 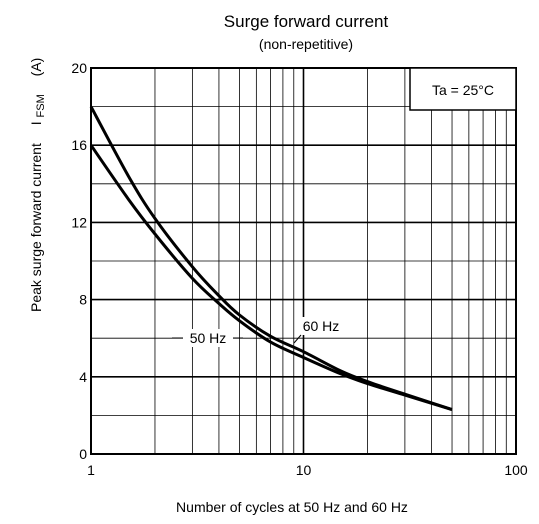 I want to click on y-tick-label: 8, so click(x=83, y=300).